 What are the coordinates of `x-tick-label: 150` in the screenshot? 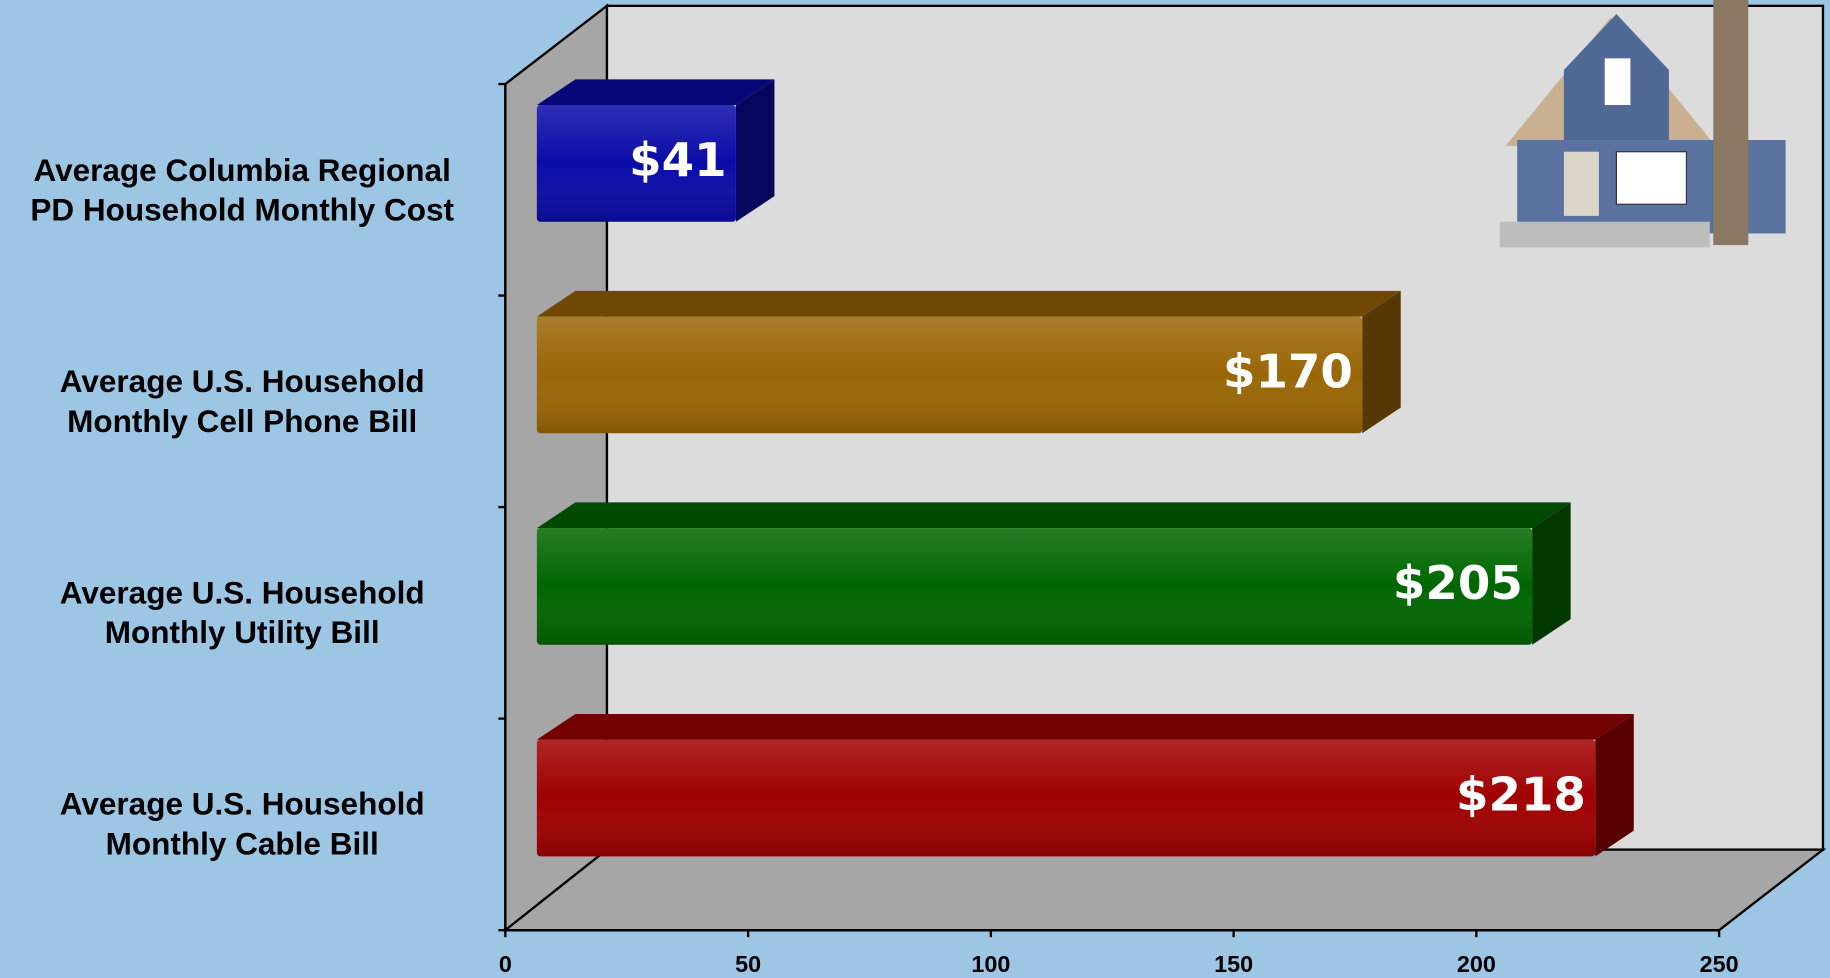 It's located at (1233, 964).